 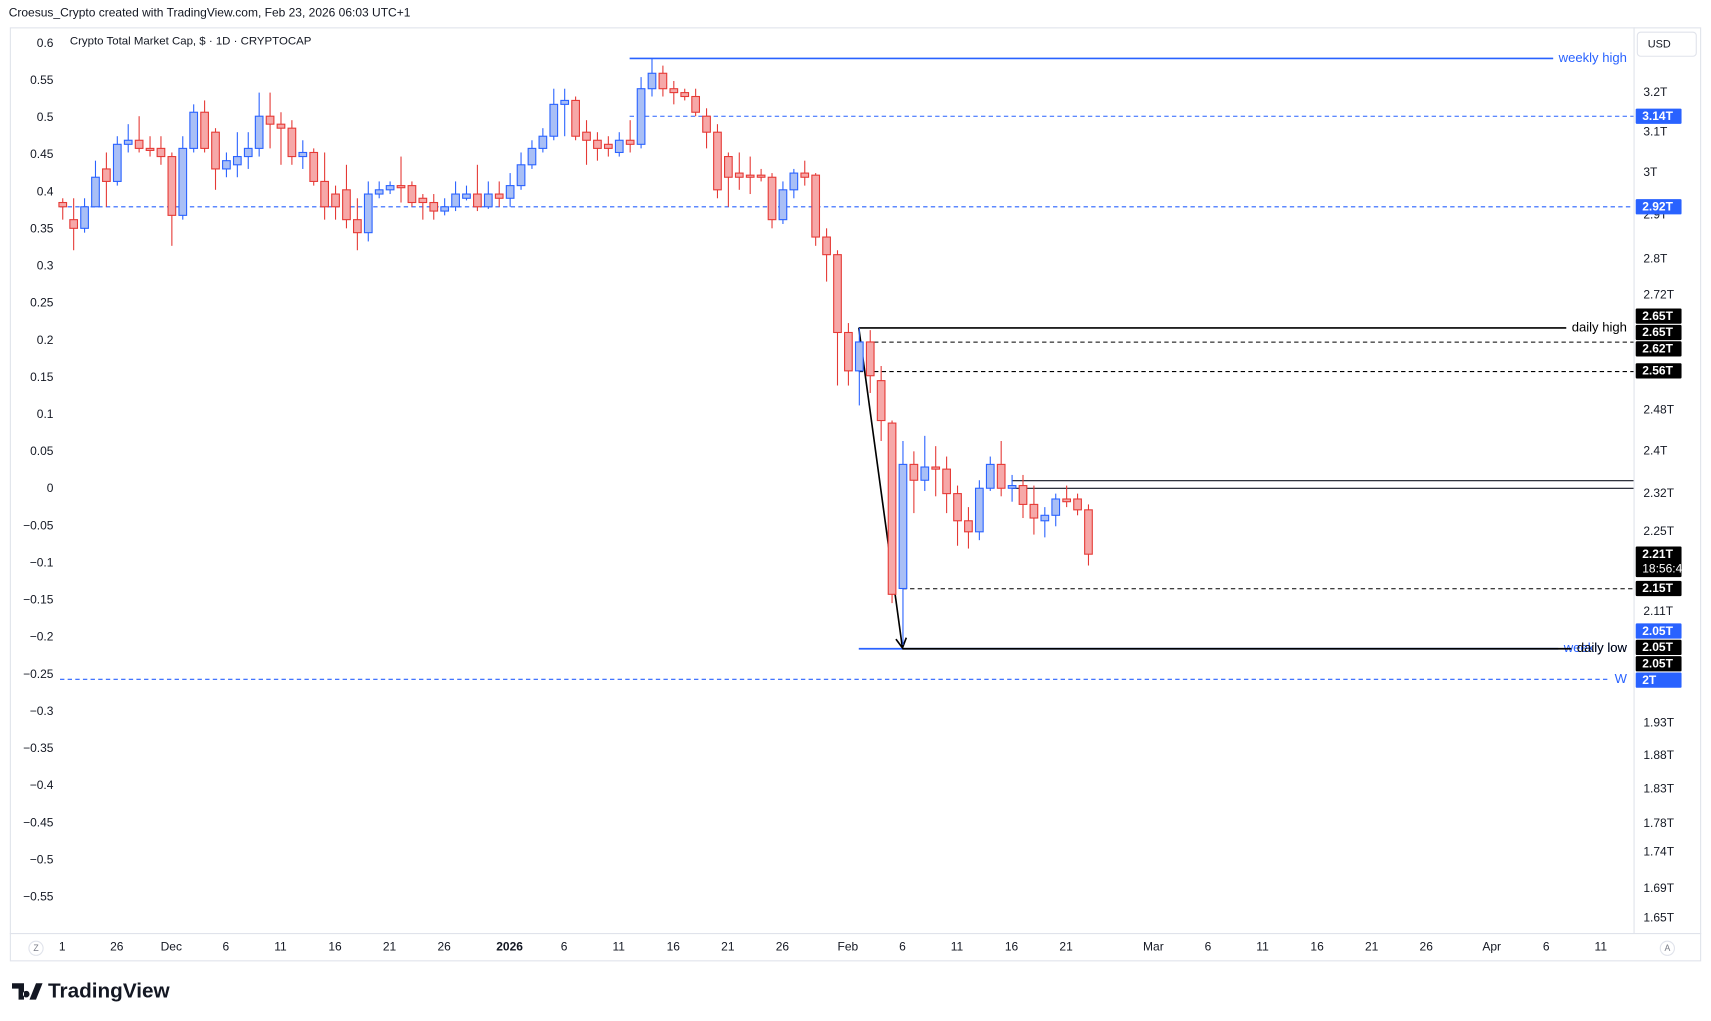 What do you see at coordinates (1599, 326) in the screenshot?
I see `level-label: daily high` at bounding box center [1599, 326].